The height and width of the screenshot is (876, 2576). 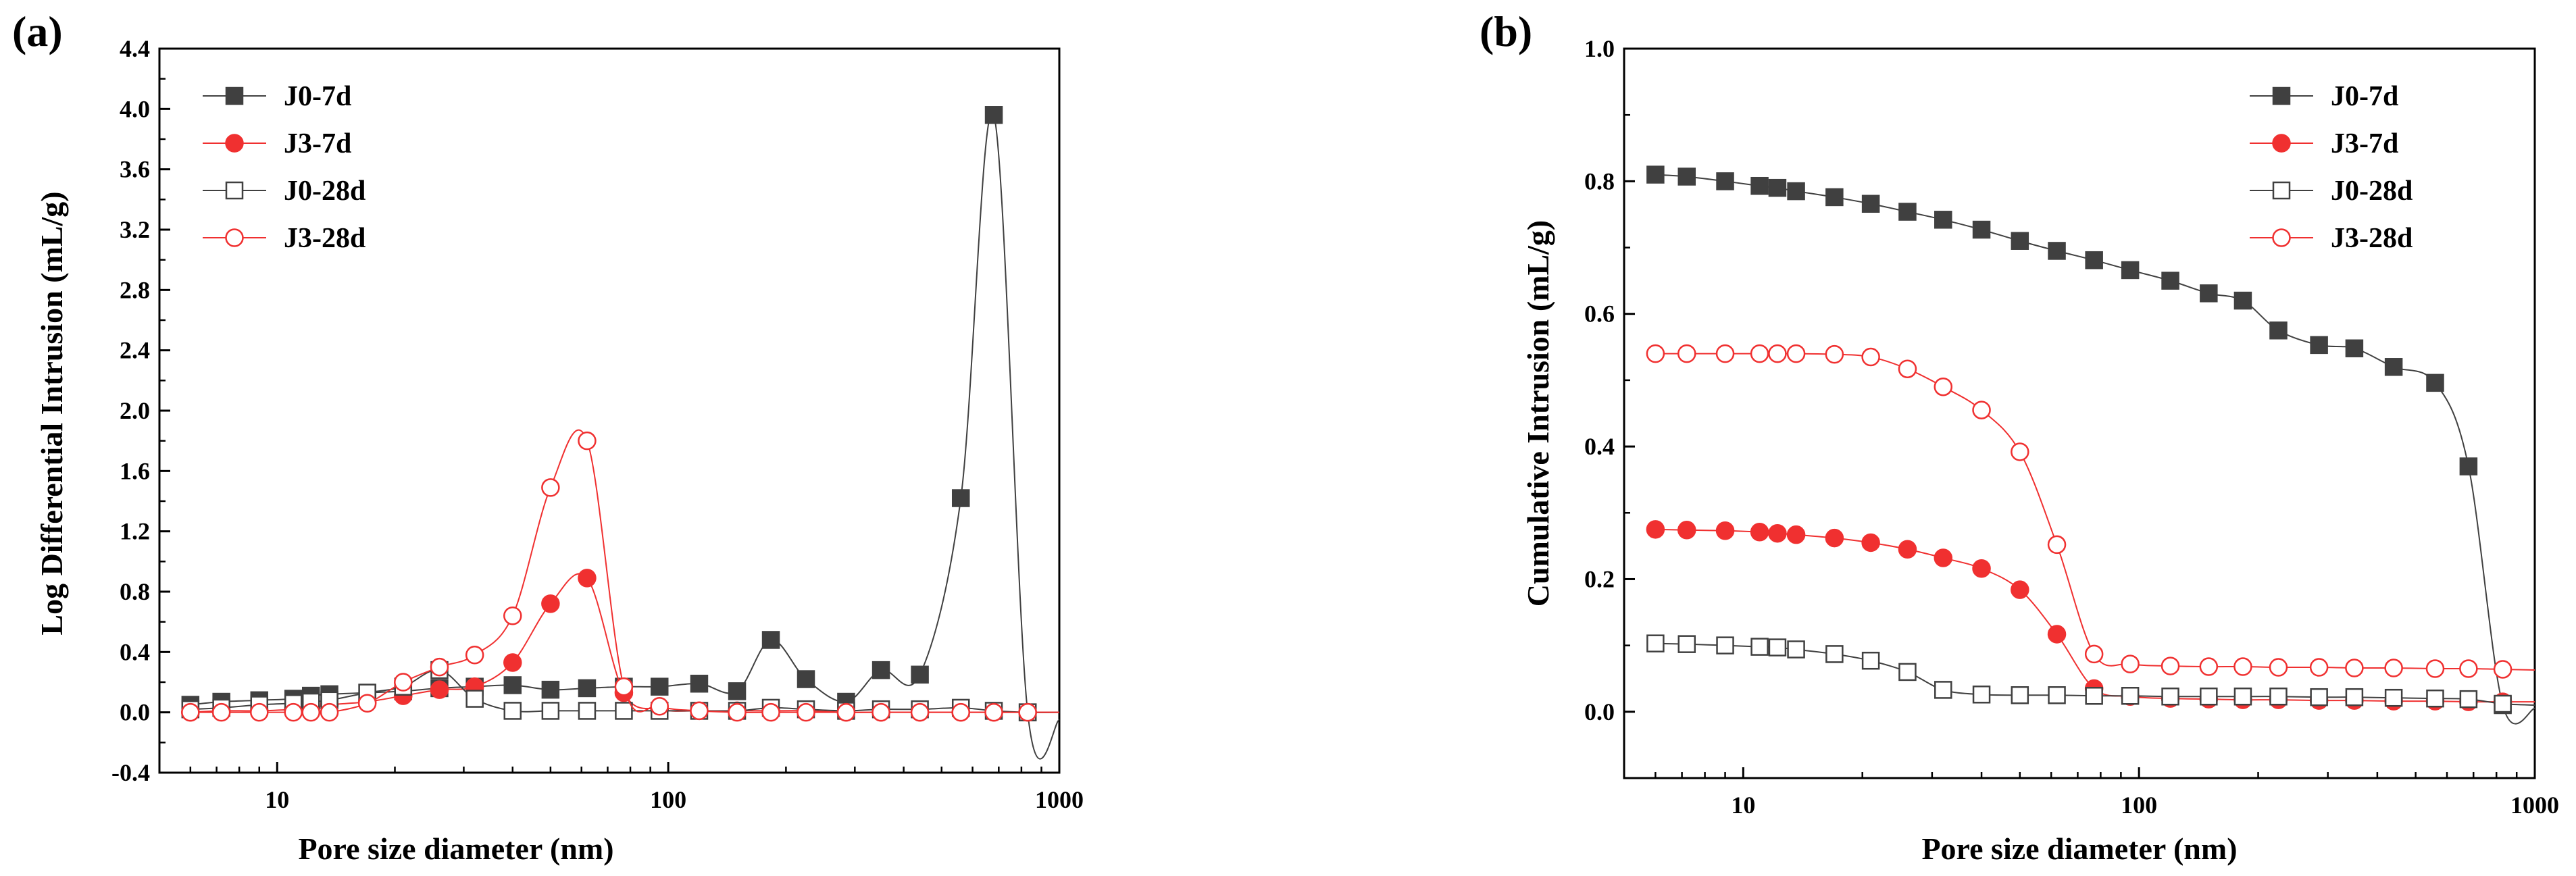 What do you see at coordinates (135, 712) in the screenshot?
I see `panel-a-y-tick-label: 0.0` at bounding box center [135, 712].